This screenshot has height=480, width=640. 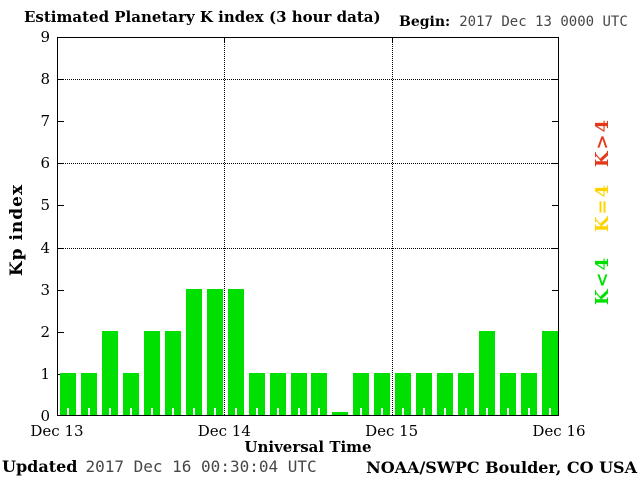 I want to click on begin-label: Begin:, so click(x=425, y=22).